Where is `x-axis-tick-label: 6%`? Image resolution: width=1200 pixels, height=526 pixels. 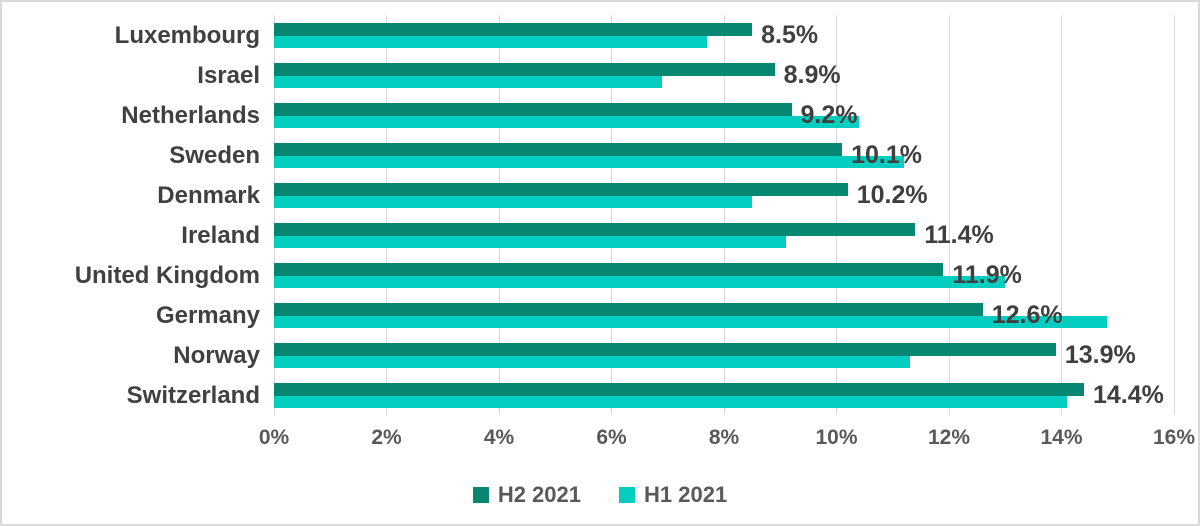
x-axis-tick-label: 6% is located at coordinates (611, 437).